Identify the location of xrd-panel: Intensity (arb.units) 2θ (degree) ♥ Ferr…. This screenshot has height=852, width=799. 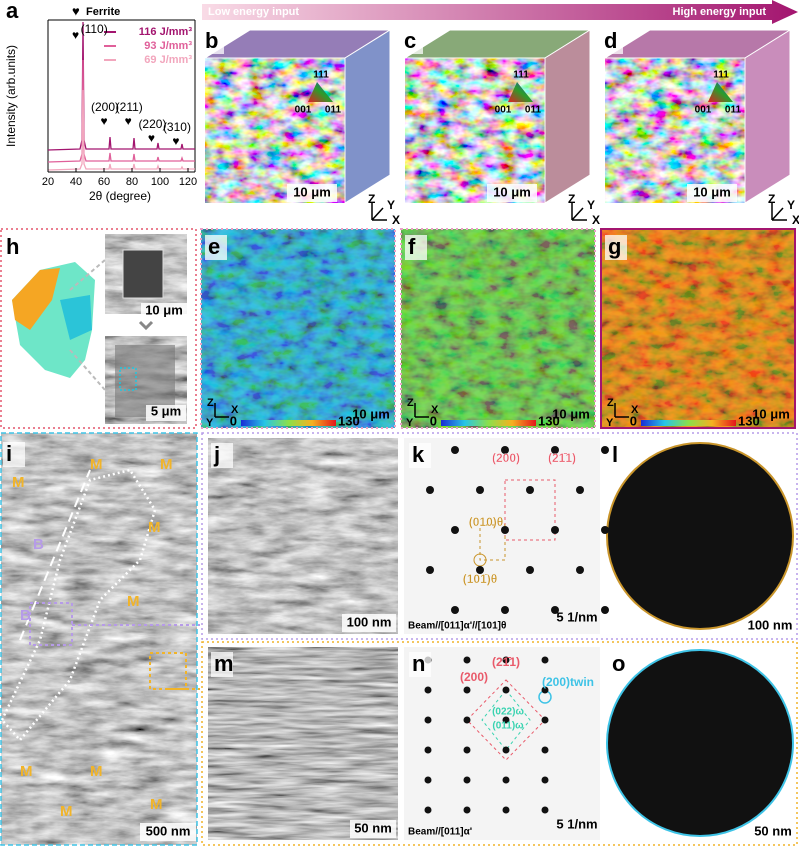
(100, 103).